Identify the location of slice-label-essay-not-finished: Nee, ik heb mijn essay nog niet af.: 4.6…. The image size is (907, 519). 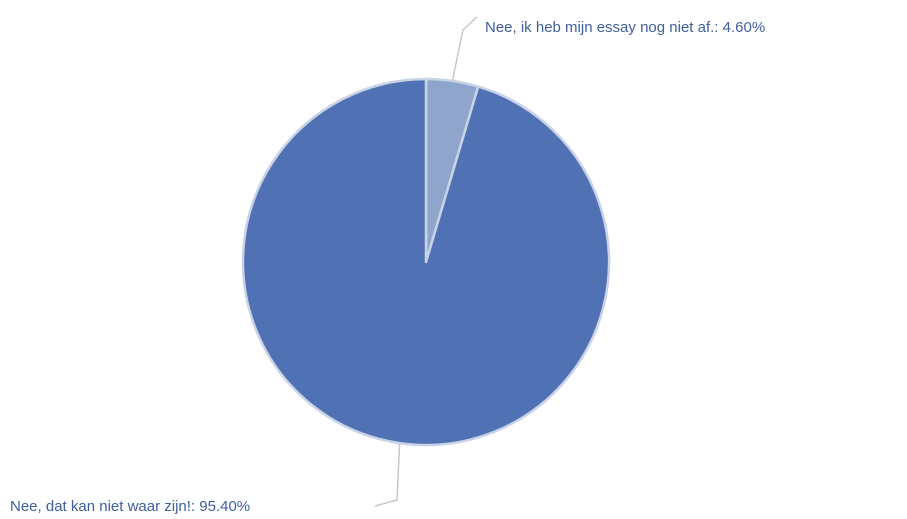
(625, 27).